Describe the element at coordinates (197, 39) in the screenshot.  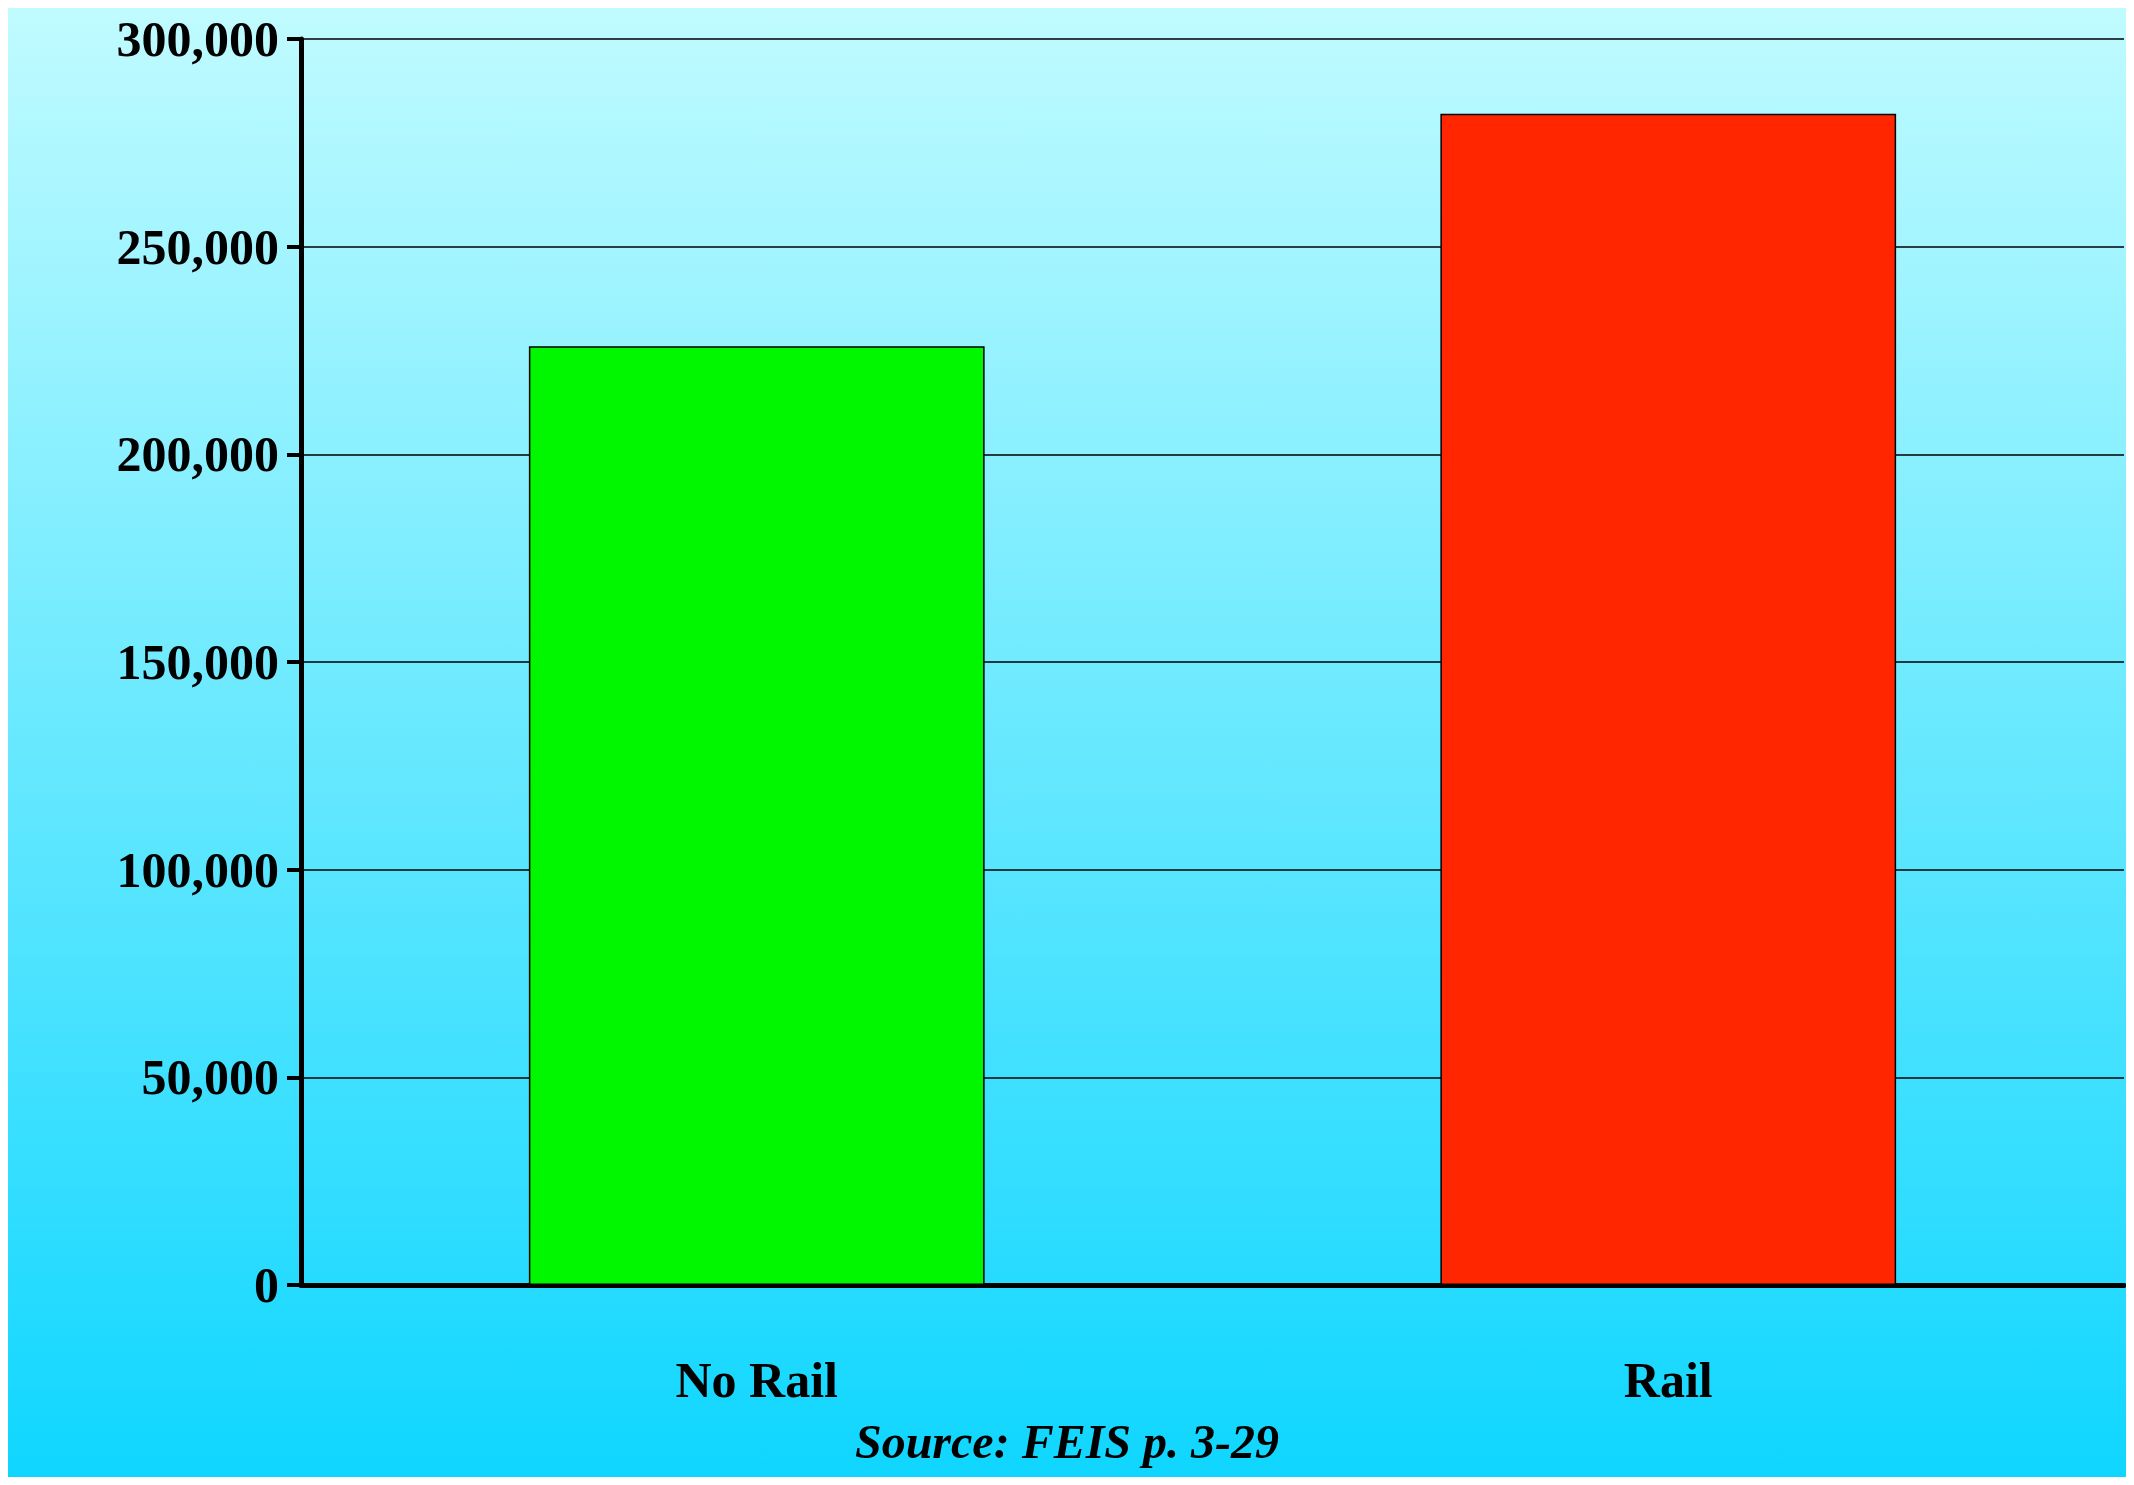
I see `y-tick-label: 300,000` at that location.